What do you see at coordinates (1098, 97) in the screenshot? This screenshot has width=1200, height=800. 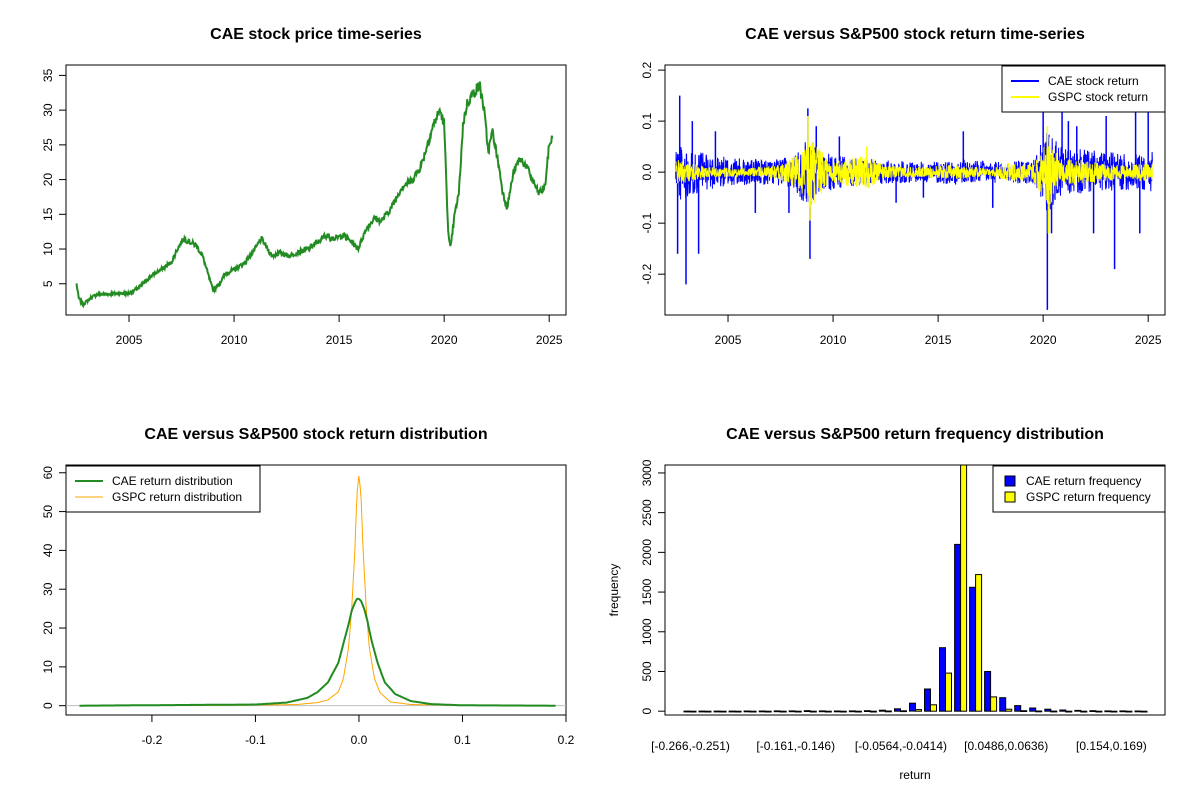 I see `legend-label: GSPC stock return` at bounding box center [1098, 97].